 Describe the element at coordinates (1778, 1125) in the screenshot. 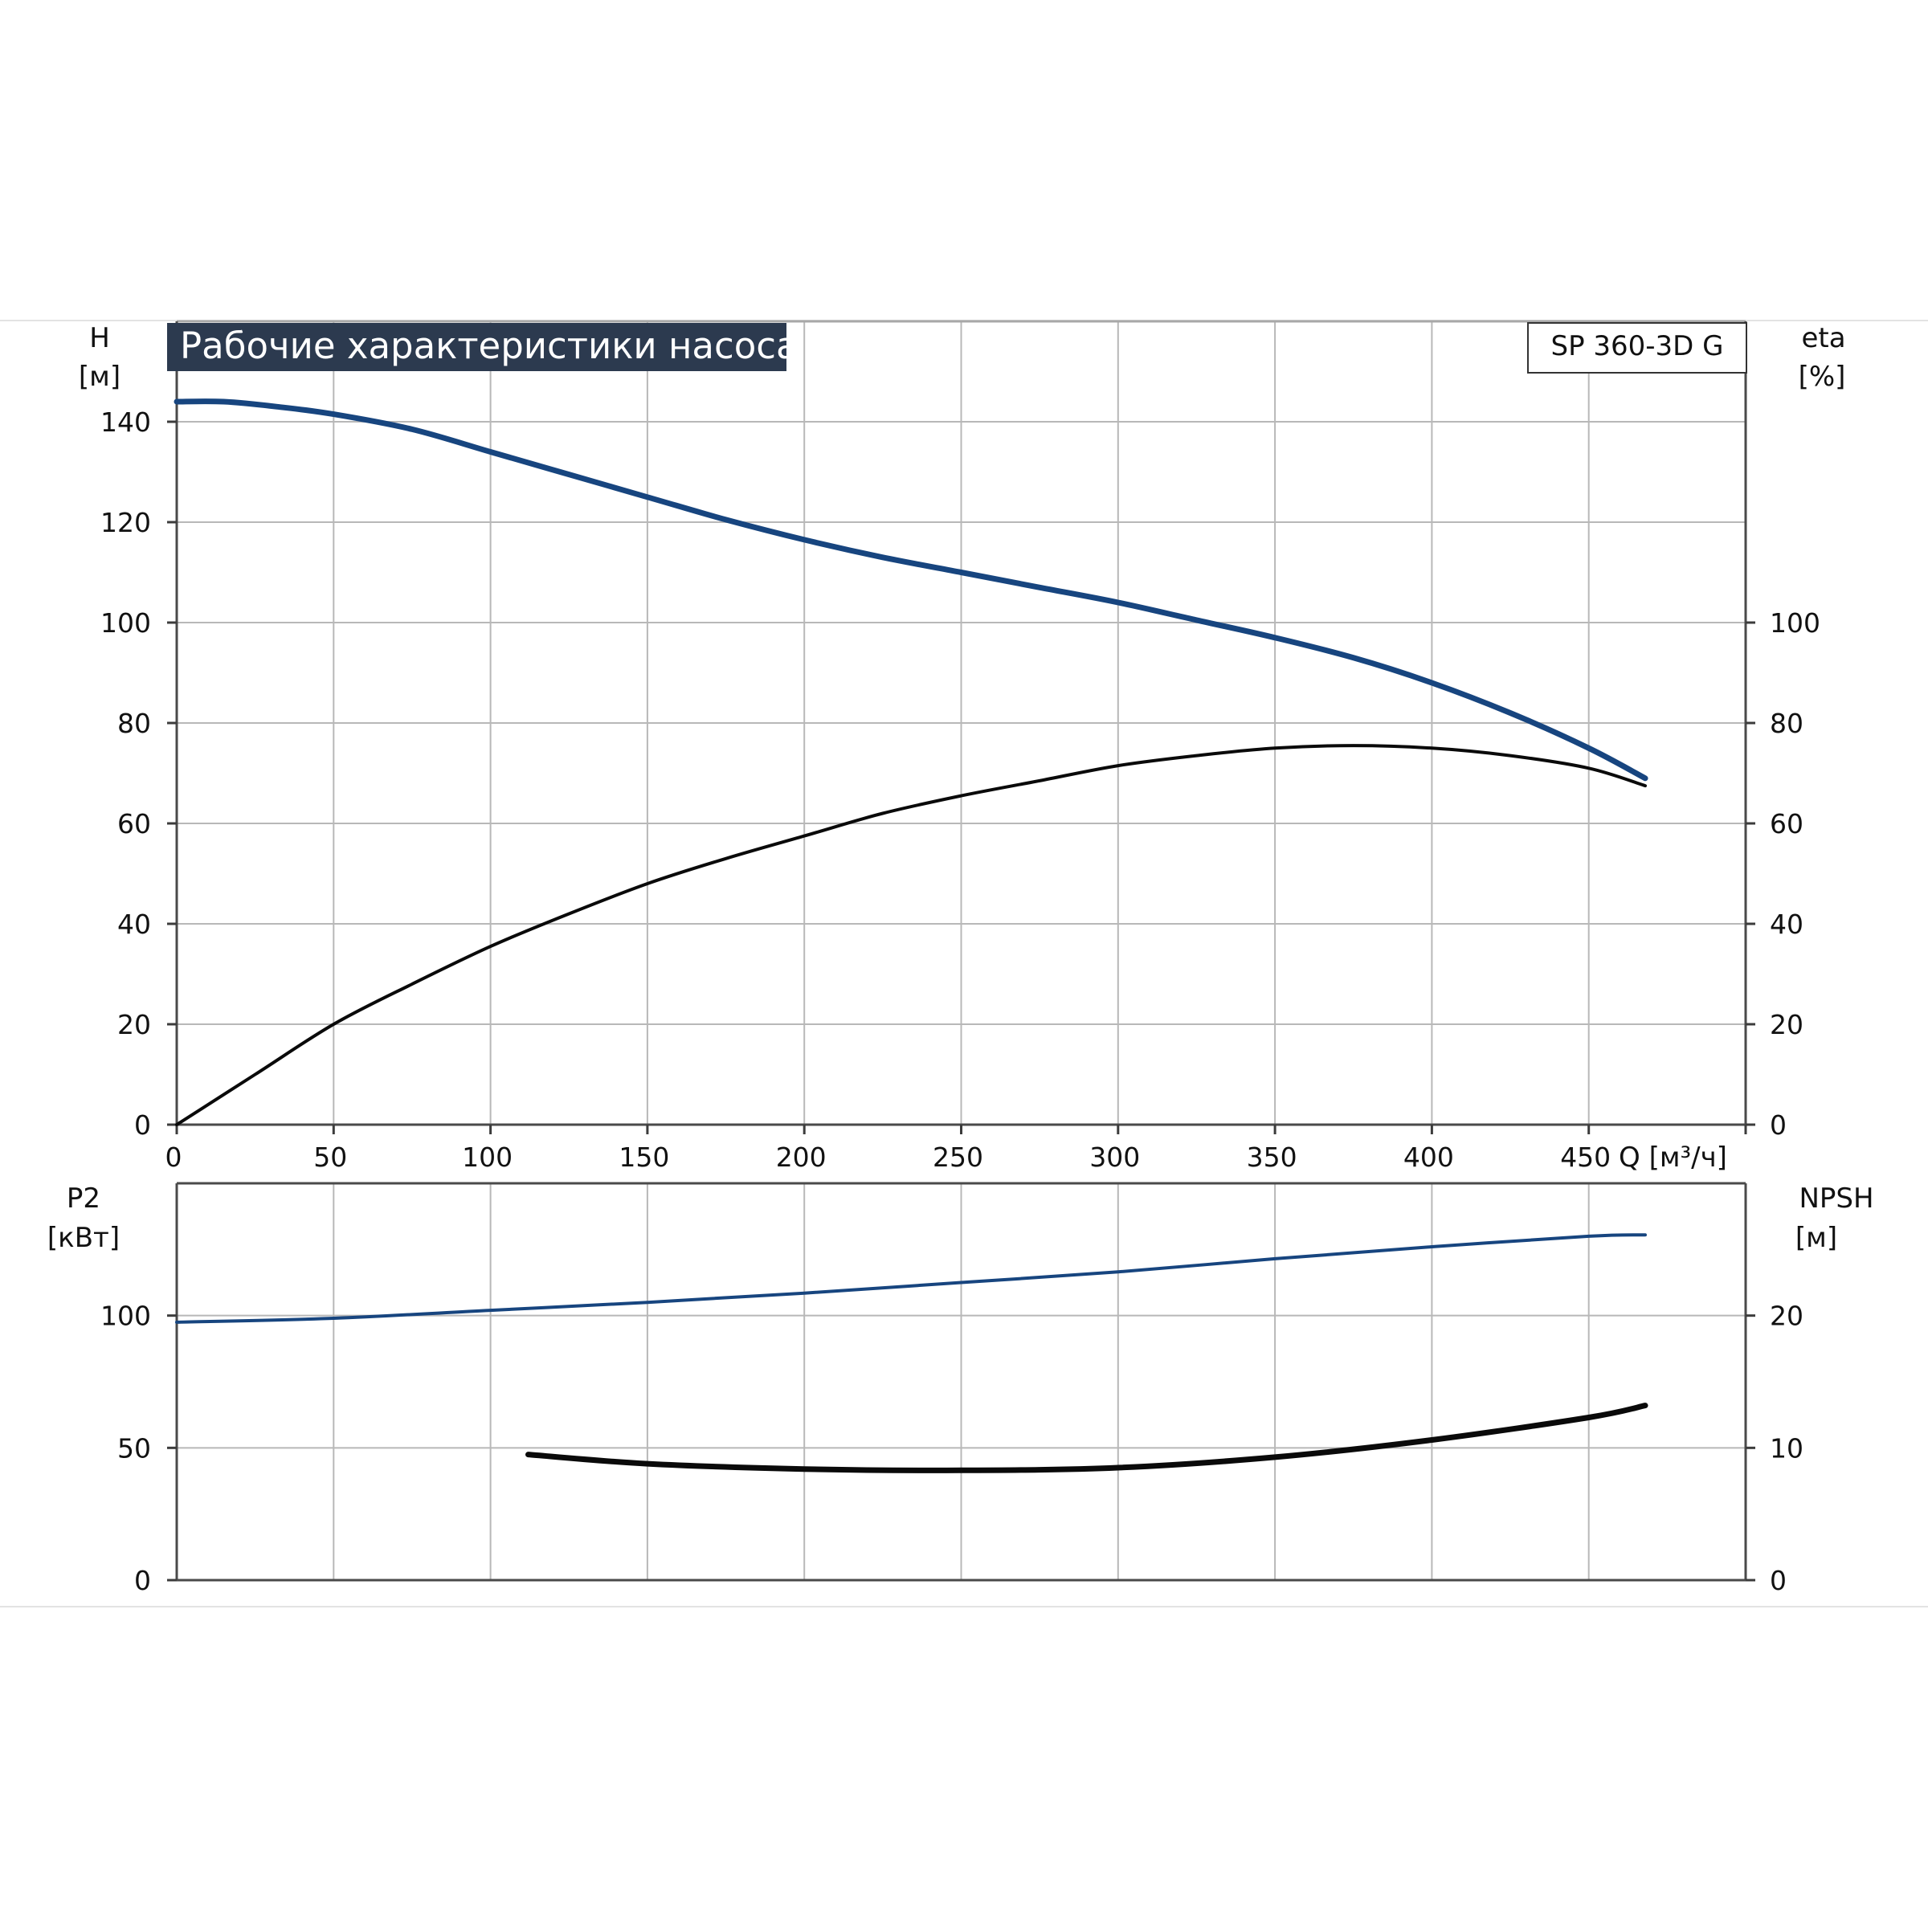

I see `eta-tick-label: 0` at that location.